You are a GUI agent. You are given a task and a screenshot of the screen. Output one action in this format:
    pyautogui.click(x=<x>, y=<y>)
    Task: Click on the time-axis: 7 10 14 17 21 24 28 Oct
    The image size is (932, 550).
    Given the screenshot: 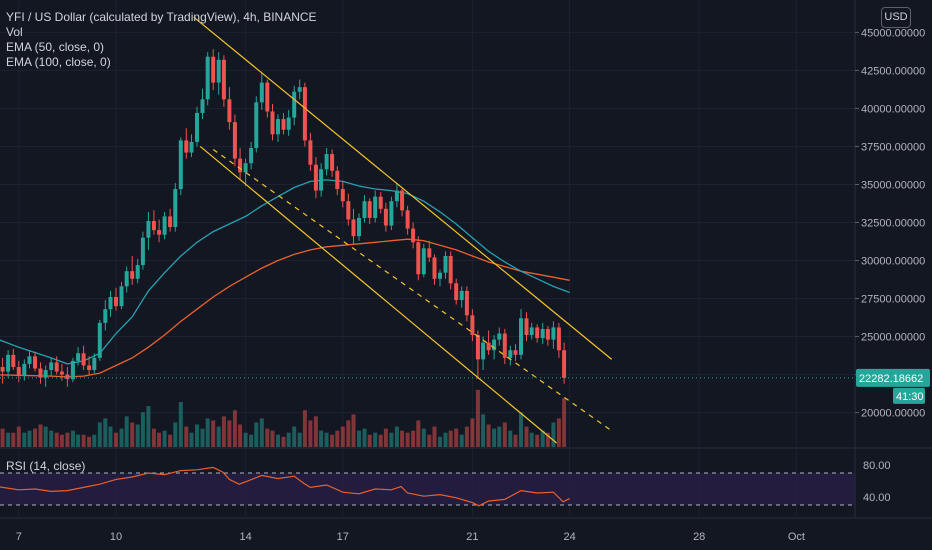 What is the action you would take?
    pyautogui.click(x=410, y=537)
    